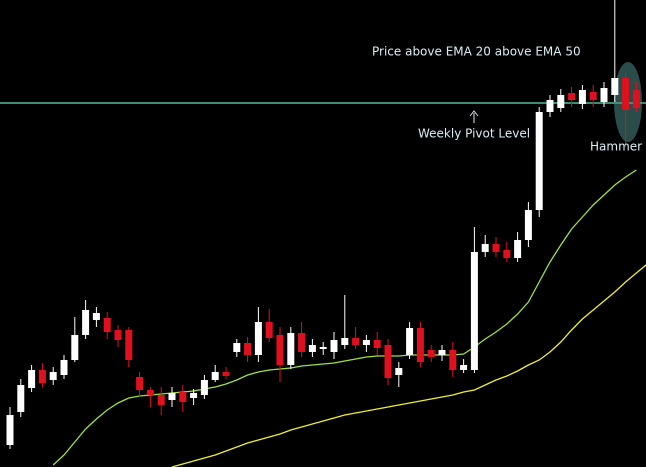 Image resolution: width=646 pixels, height=467 pixels. Describe the element at coordinates (616, 147) in the screenshot. I see `annotation: Hammer` at that location.